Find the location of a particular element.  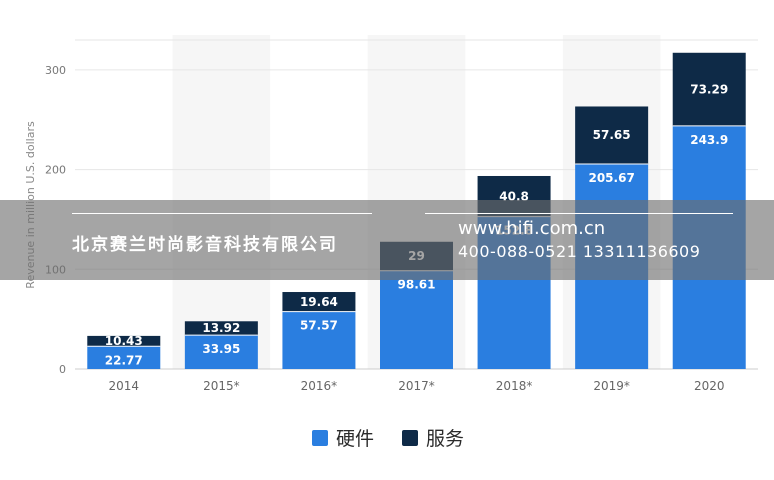

value-label-services: 57.65 is located at coordinates (612, 135).